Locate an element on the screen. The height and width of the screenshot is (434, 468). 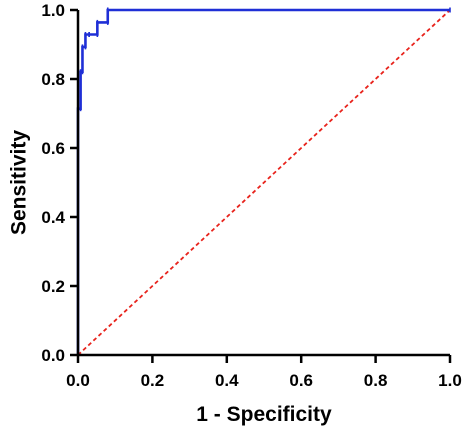
y-tick-label: 0.8 is located at coordinates (53, 79).